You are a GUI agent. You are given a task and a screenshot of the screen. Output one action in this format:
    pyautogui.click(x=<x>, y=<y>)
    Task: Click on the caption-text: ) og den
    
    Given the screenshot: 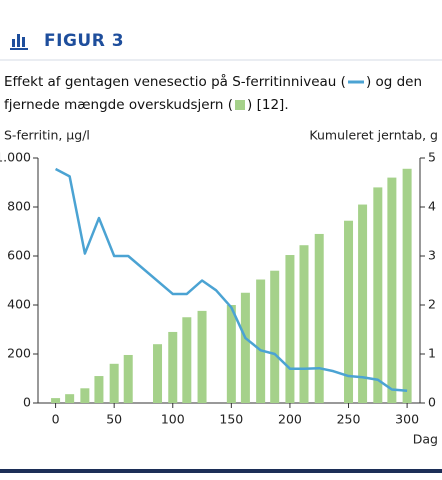 What is the action you would take?
    pyautogui.click(x=394, y=82)
    